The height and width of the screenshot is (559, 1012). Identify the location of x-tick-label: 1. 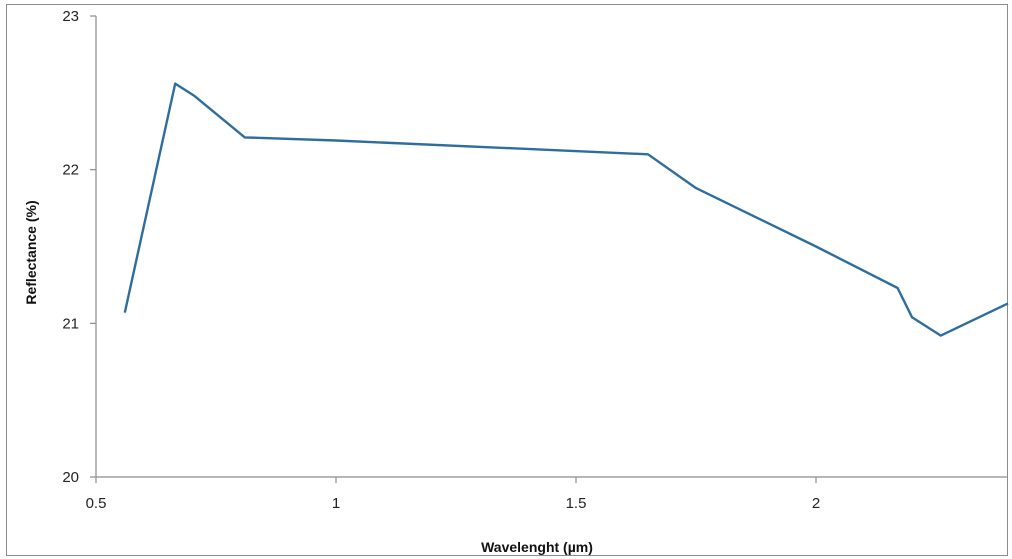
(336, 503).